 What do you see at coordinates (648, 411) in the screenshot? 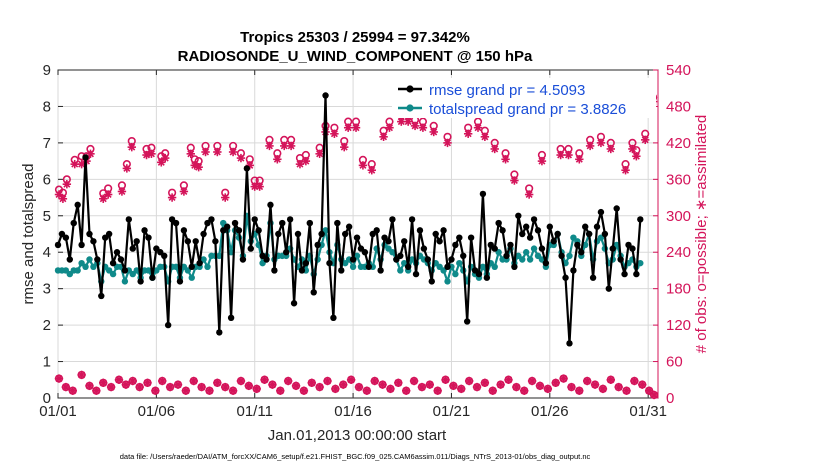
I see `x-tick-label: 01/31` at bounding box center [648, 411].